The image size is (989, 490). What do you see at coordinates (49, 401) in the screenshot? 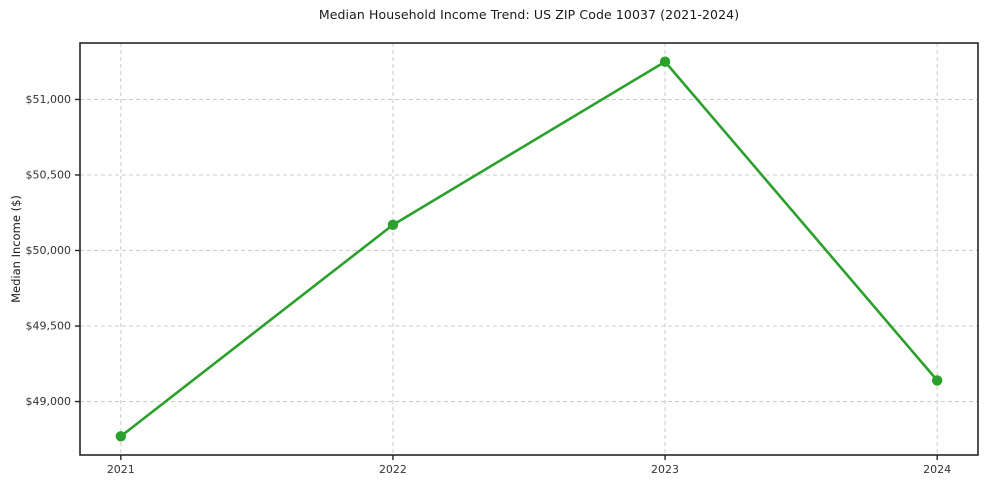
I see `y-tick-label: $49,000` at bounding box center [49, 401].